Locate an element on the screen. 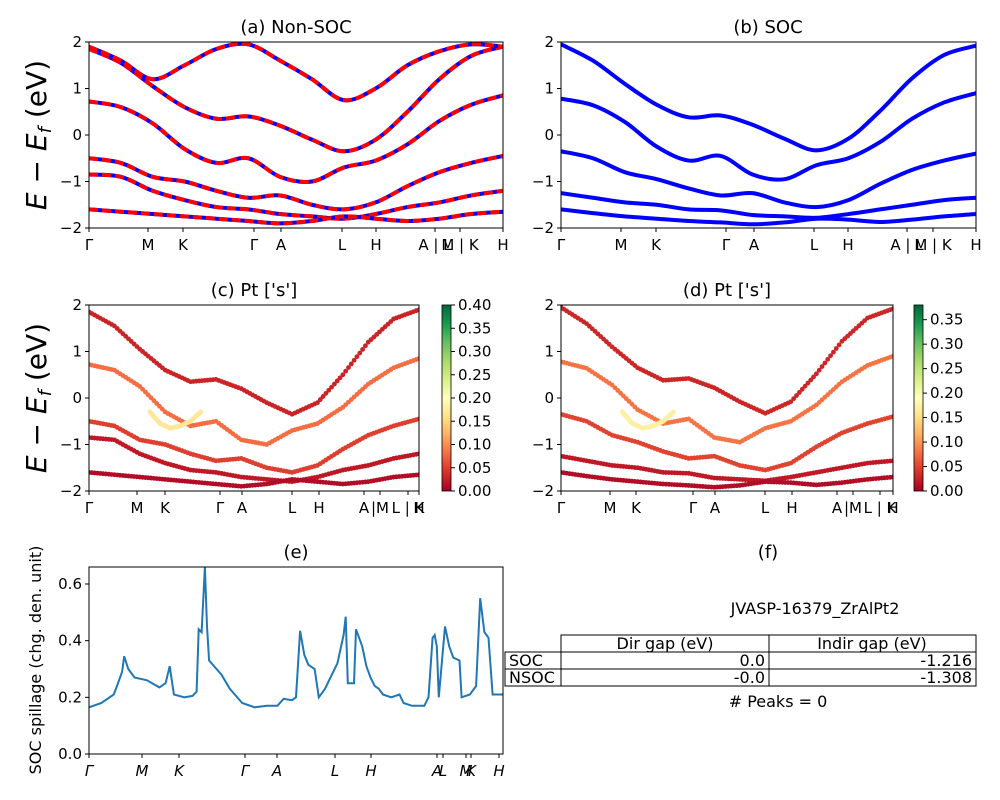  y-tick-label: 0.0 is located at coordinates (70, 754).